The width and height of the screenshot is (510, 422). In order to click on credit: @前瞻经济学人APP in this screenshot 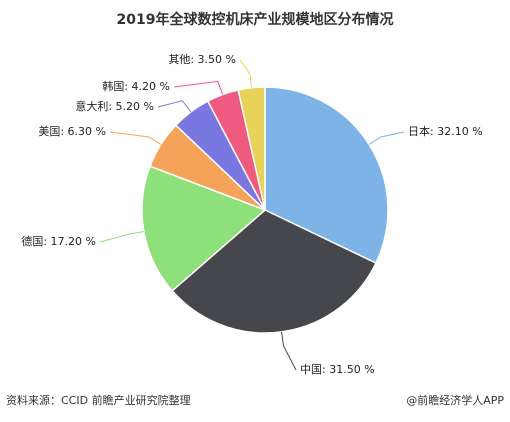, I will do `click(455, 400)`.